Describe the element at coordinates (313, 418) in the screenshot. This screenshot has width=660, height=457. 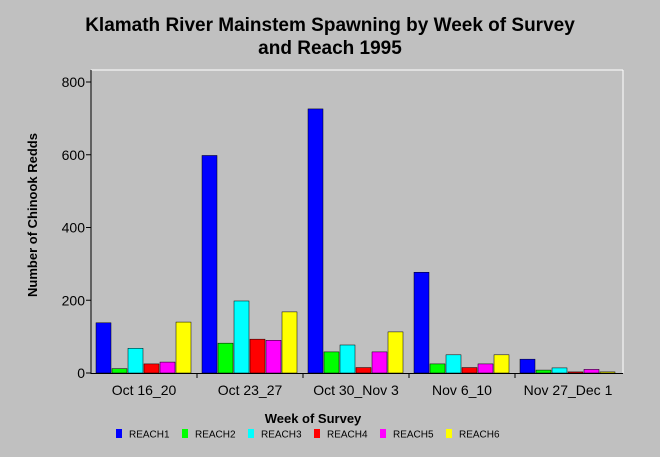
I see `x-axis-title: Week of Survey` at that location.